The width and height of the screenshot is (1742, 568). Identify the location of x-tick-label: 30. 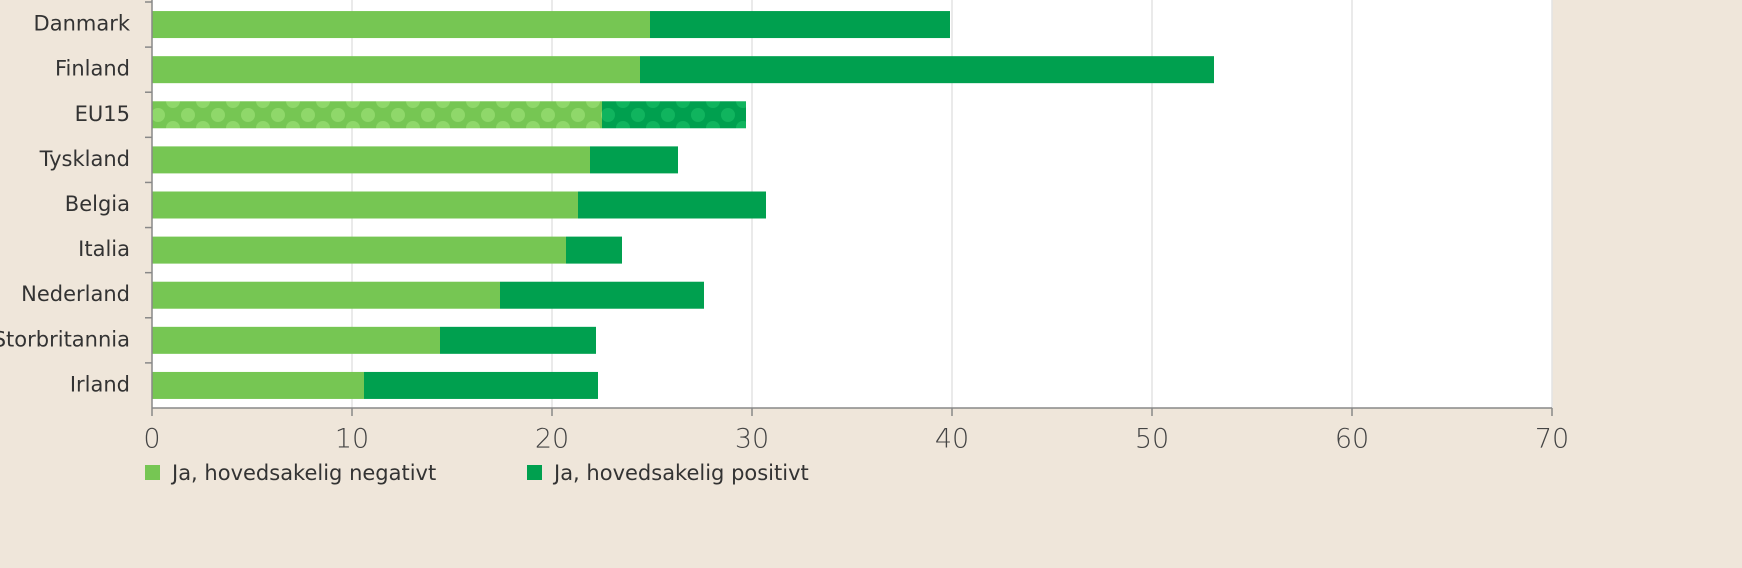
(752, 439).